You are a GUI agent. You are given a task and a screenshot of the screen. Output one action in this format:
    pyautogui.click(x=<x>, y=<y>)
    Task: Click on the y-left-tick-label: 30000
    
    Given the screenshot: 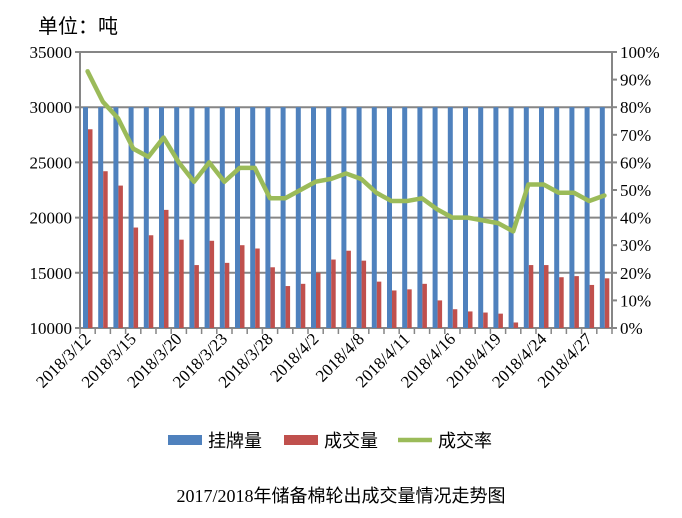 What is the action you would take?
    pyautogui.click(x=51, y=107)
    